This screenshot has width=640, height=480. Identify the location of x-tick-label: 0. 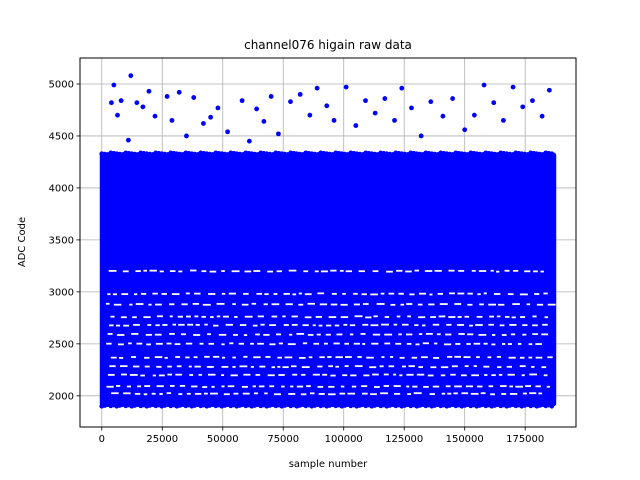
(102, 439).